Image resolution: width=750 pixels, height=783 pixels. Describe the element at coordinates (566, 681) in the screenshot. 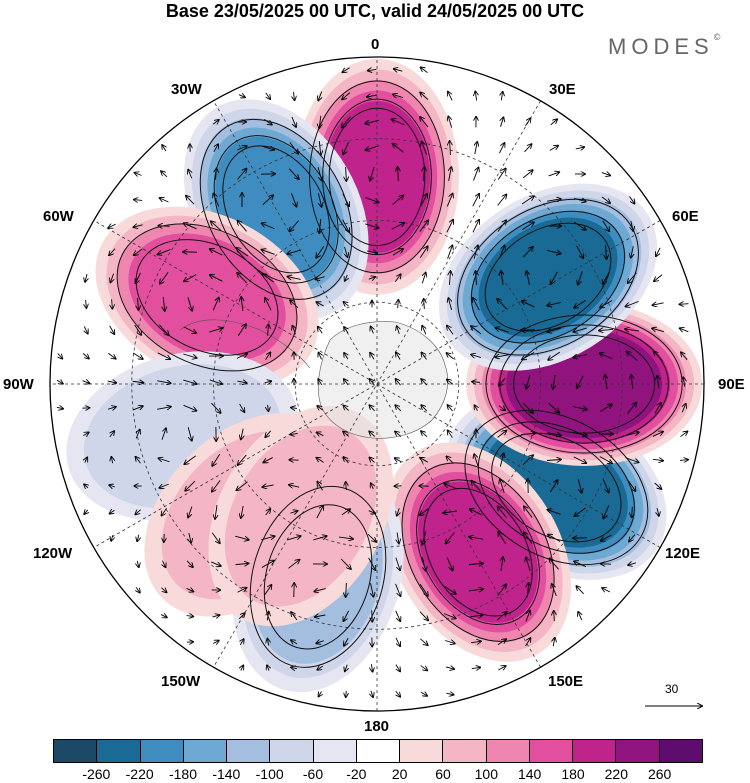

I see `lon-label-150e: 150E` at that location.